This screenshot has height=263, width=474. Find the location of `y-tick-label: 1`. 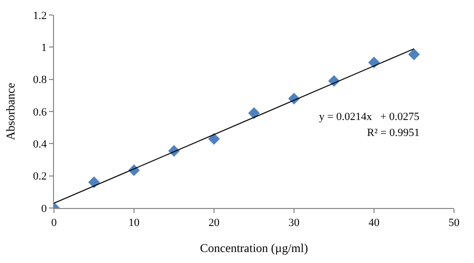

y-tick-label: 1 is located at coordinates (44, 48).